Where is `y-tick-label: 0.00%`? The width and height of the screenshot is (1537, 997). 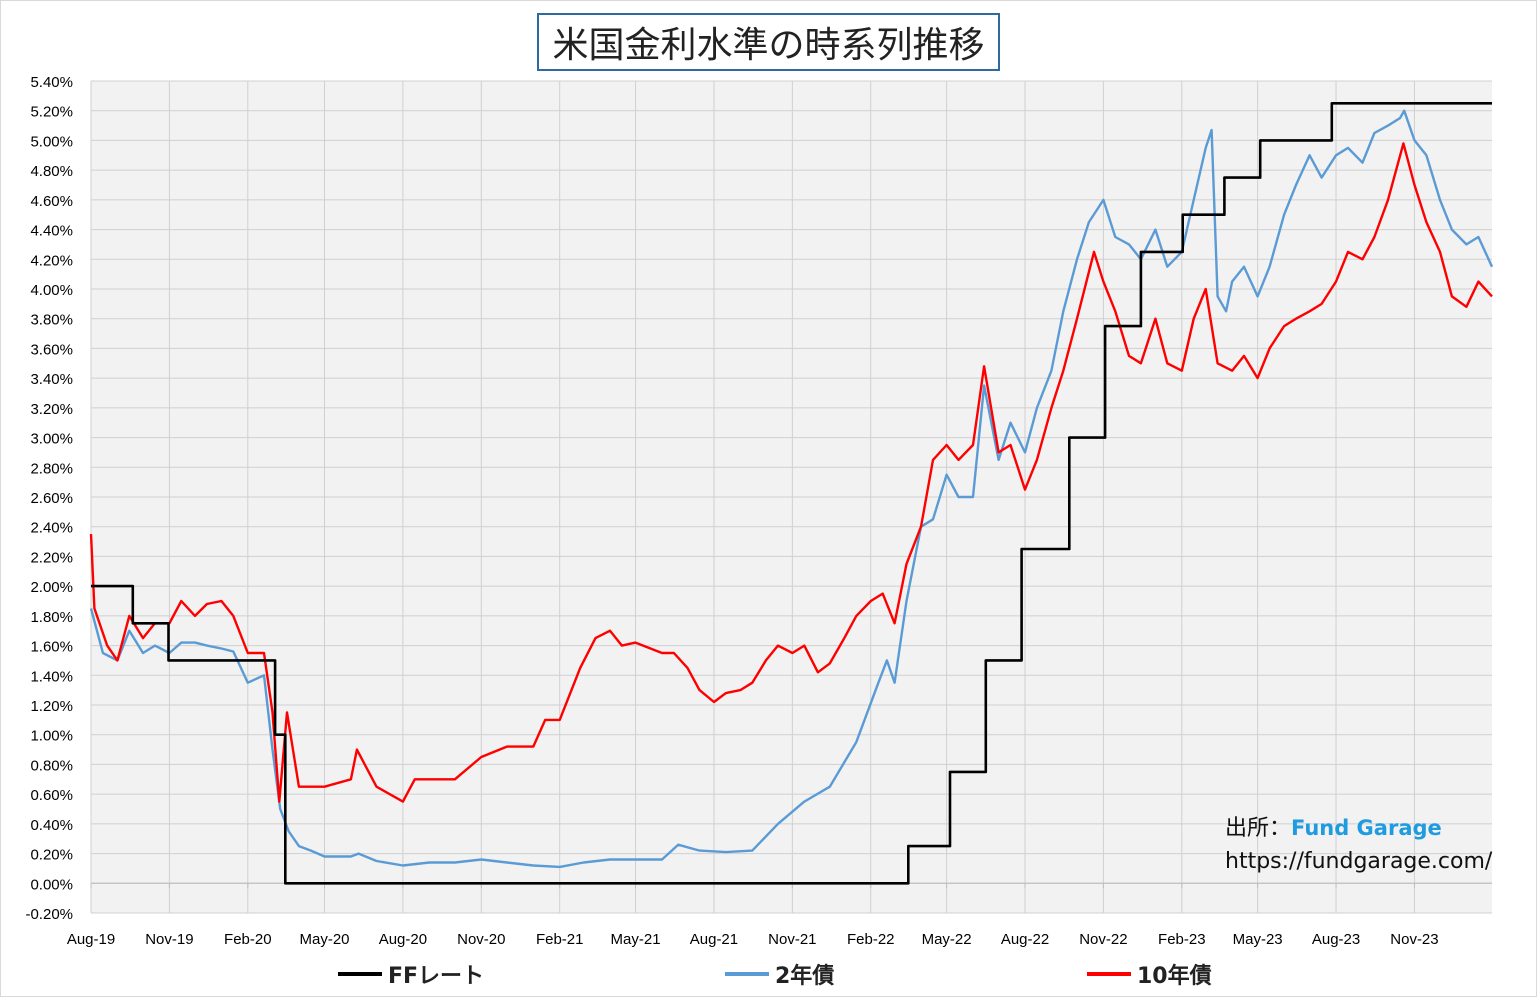 y-tick-label: 0.00% is located at coordinates (51, 884).